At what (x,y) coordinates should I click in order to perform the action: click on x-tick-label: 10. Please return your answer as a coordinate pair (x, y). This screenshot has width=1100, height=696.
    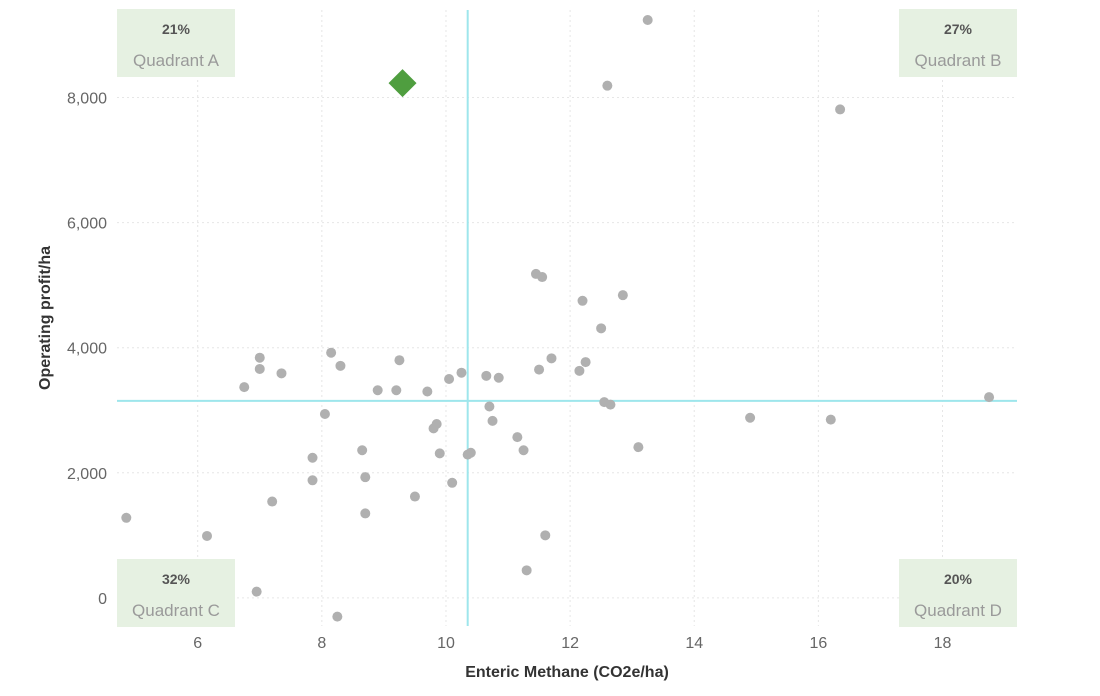
    Looking at the image, I should click on (446, 643).